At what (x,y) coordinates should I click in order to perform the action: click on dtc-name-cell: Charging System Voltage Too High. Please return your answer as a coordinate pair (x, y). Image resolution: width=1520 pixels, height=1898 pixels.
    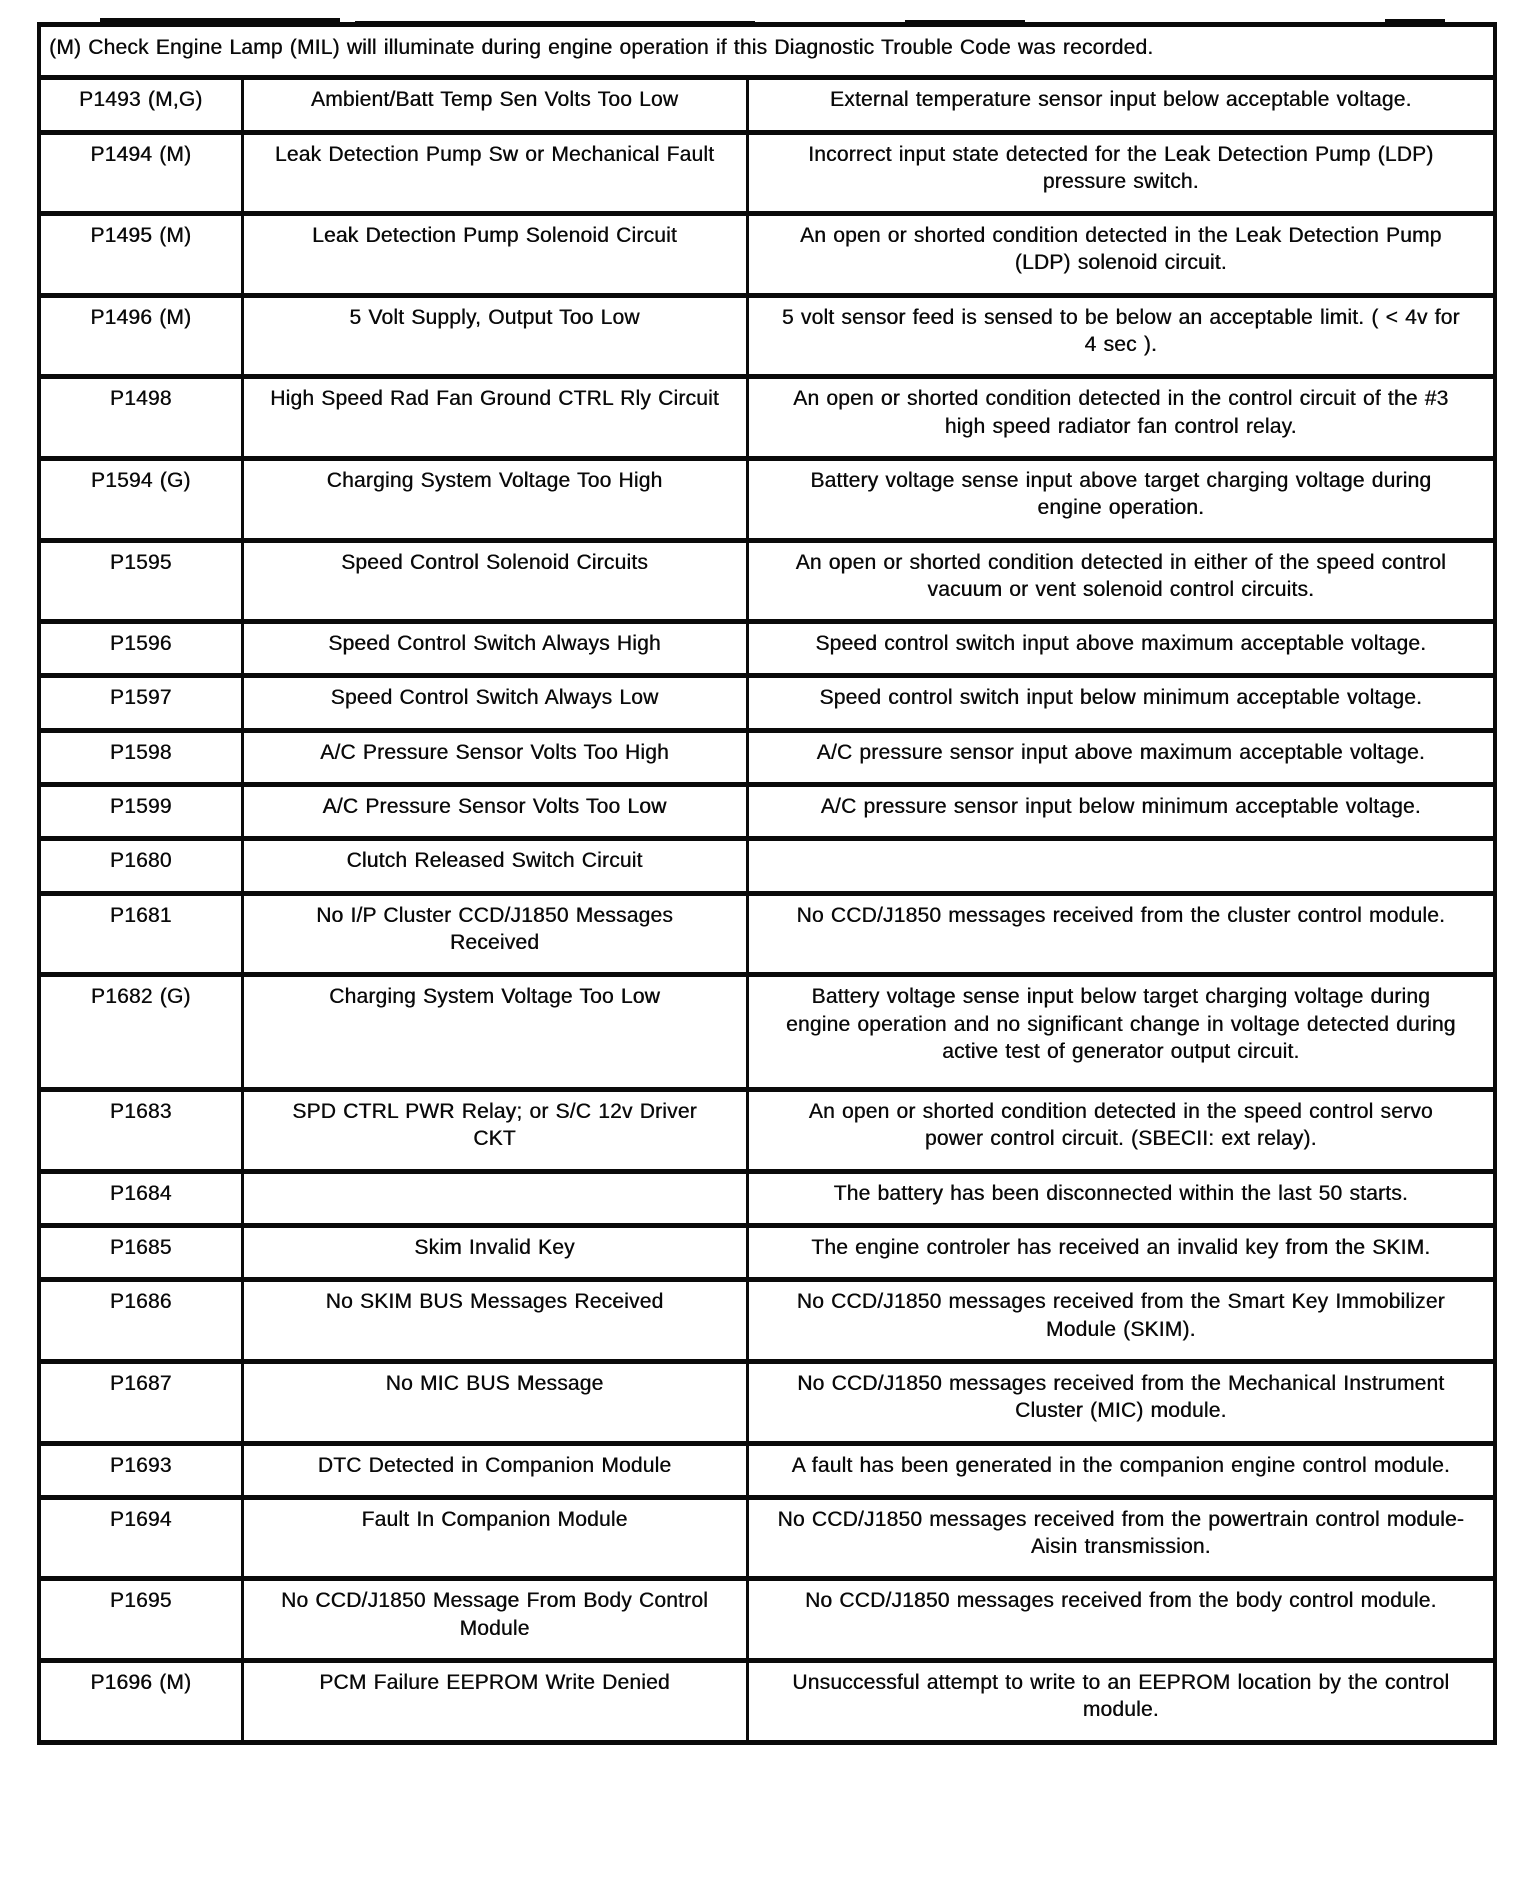
    Looking at the image, I should click on (494, 499).